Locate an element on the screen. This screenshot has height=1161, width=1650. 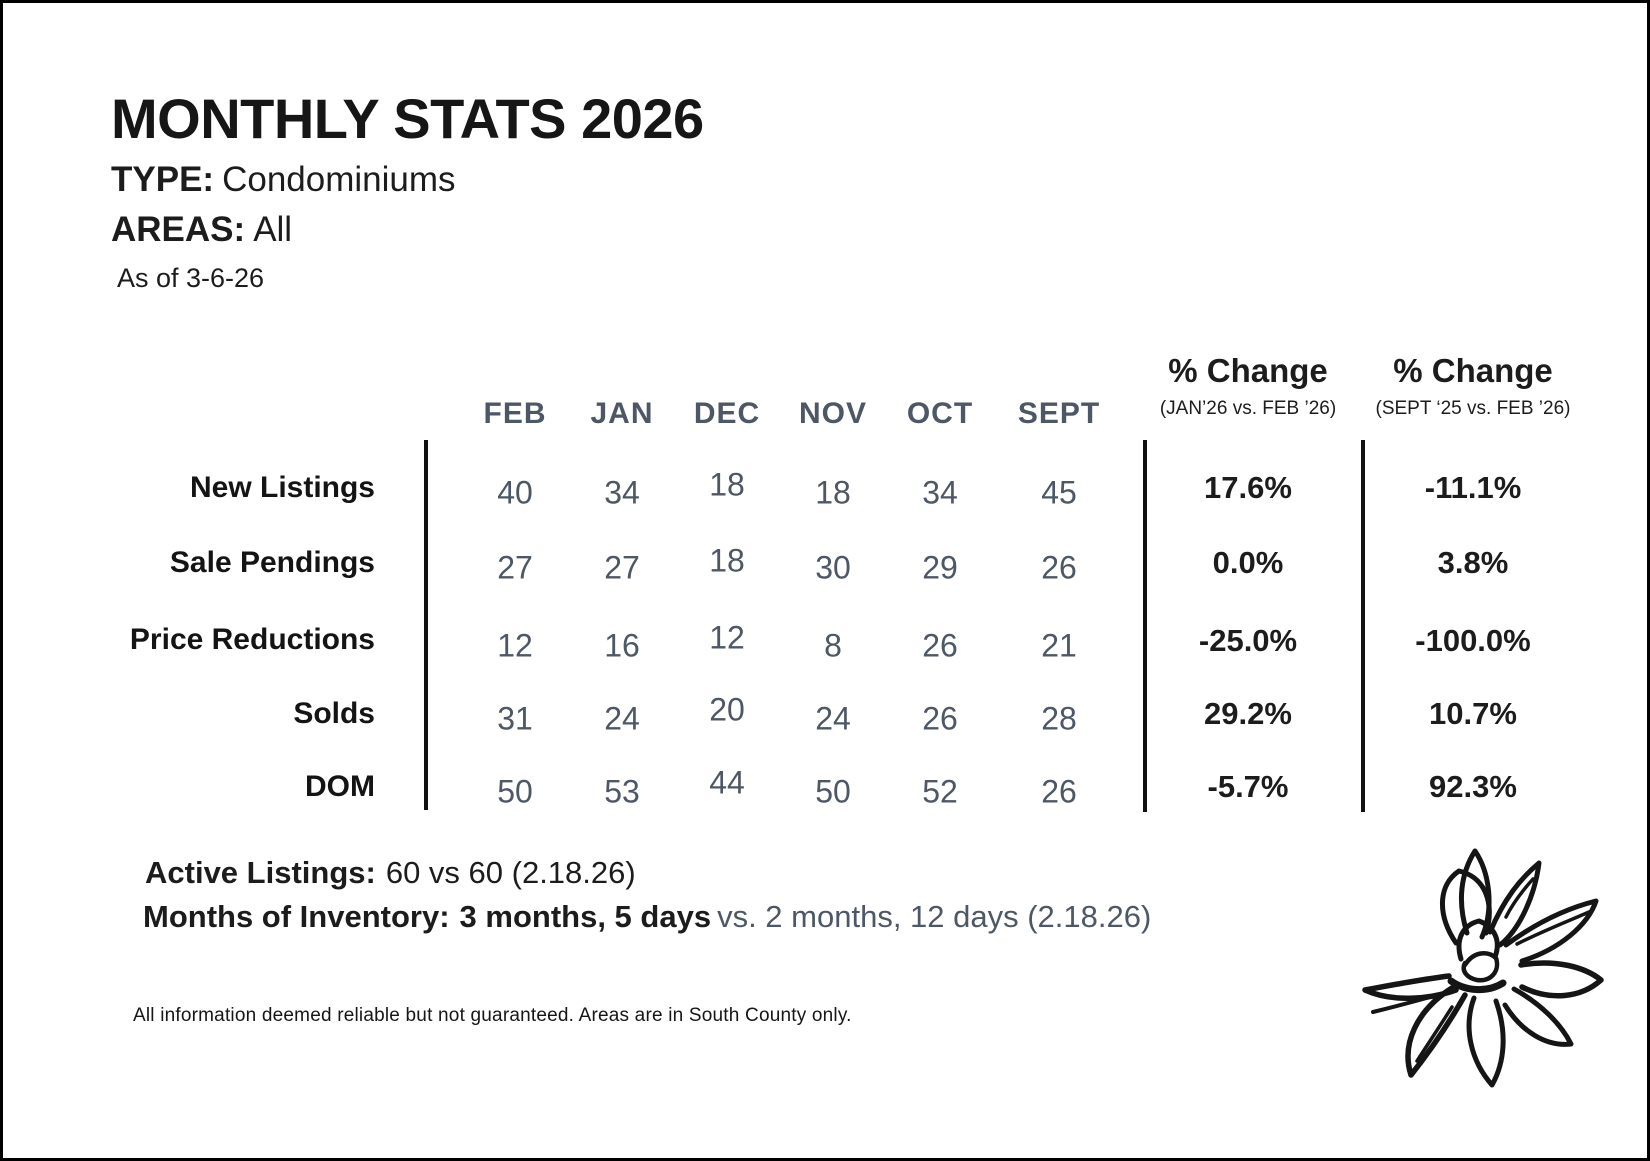
active-listings-line: Active Listings: 60 vs 60 (2.18.26) is located at coordinates (390, 873).